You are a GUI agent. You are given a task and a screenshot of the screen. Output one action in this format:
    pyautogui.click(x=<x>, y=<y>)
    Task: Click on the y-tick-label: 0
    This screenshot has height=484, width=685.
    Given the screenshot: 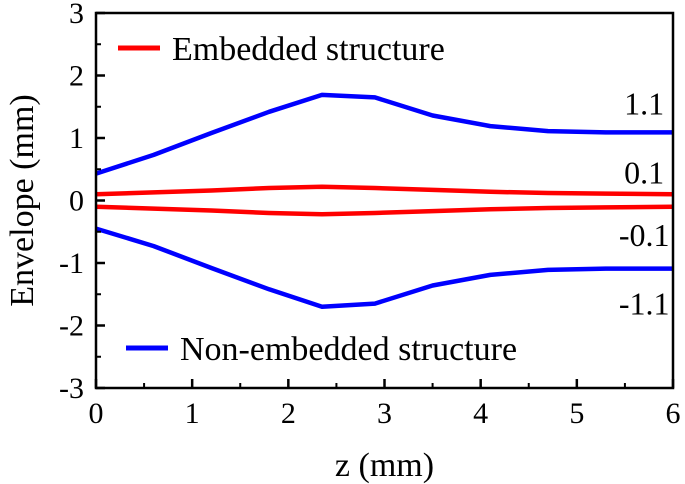 What is the action you would take?
    pyautogui.click(x=76, y=201)
    